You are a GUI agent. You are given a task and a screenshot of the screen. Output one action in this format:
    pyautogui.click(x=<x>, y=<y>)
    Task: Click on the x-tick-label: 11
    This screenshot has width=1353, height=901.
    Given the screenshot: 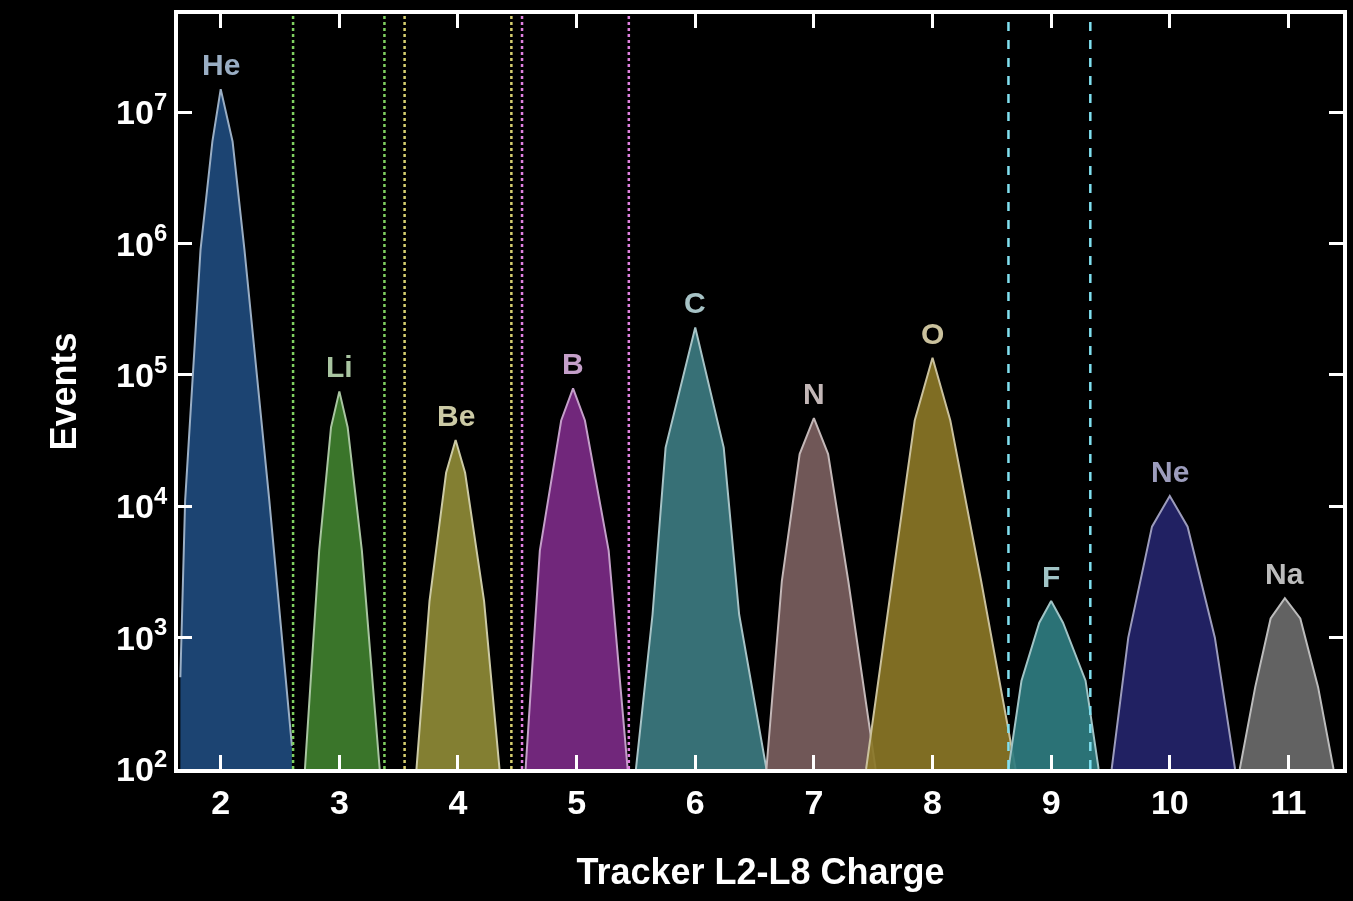 What is the action you would take?
    pyautogui.click(x=1288, y=801)
    